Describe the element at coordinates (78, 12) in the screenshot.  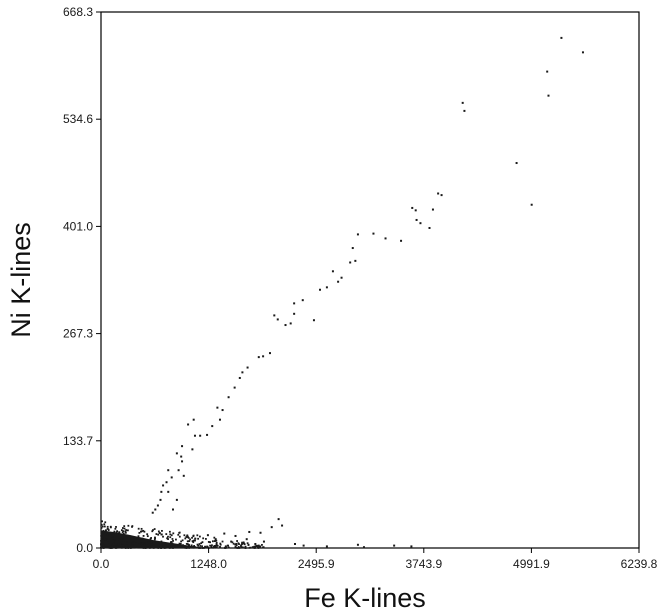
I see `y-tick-label: 668.3` at that location.